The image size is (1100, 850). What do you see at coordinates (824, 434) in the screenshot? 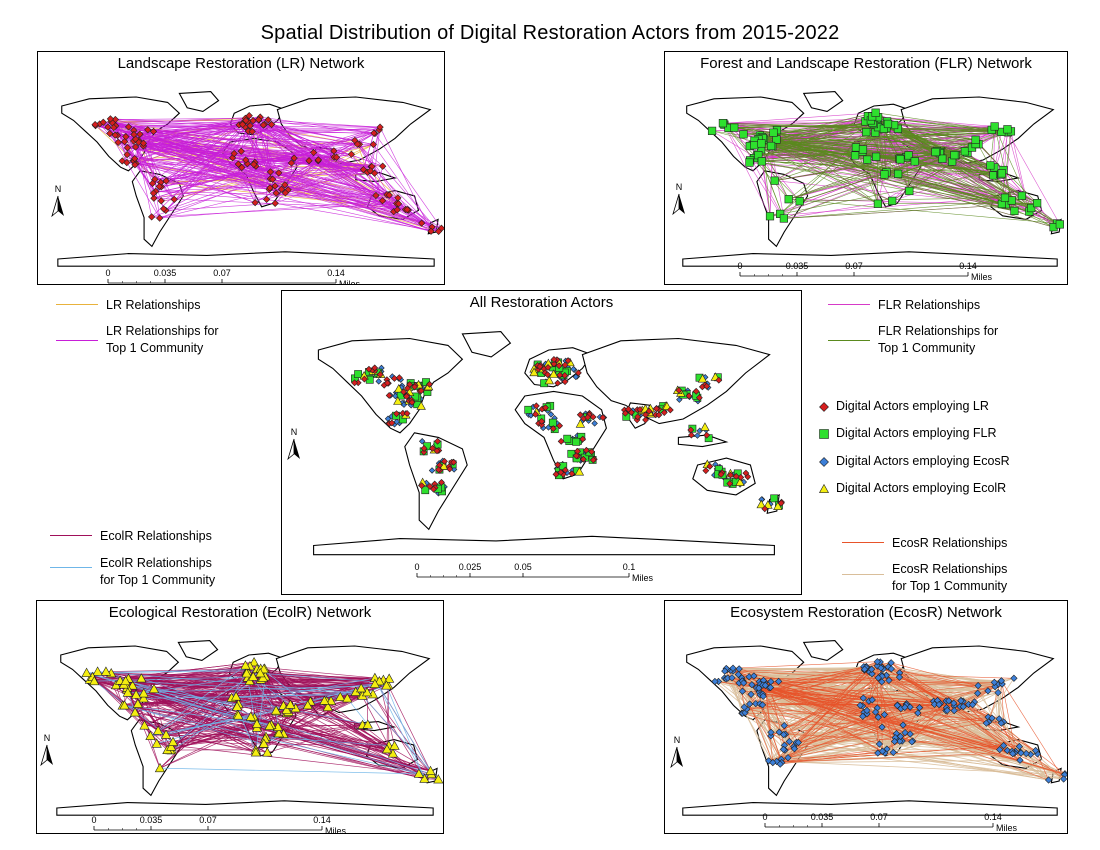
I see `legend-square-marker` at bounding box center [824, 434].